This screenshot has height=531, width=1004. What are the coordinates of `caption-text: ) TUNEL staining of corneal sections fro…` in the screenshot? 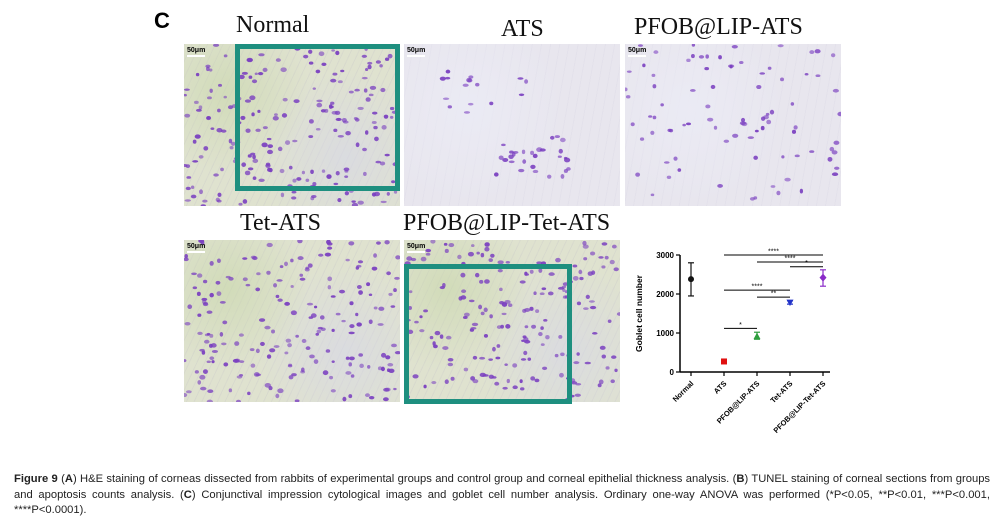 It's located at (502, 487).